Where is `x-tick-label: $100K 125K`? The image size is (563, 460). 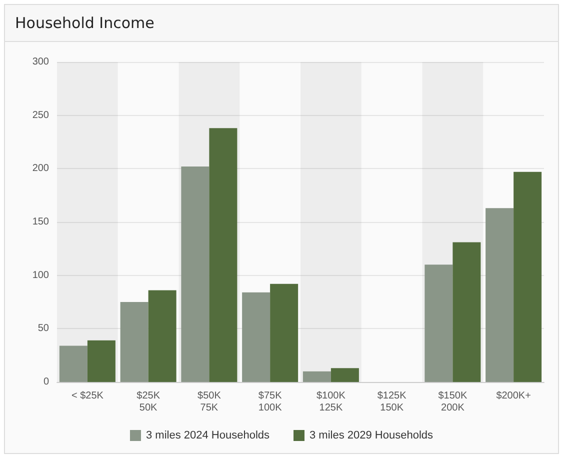 x-tick-label: $100K 125K is located at coordinates (331, 402).